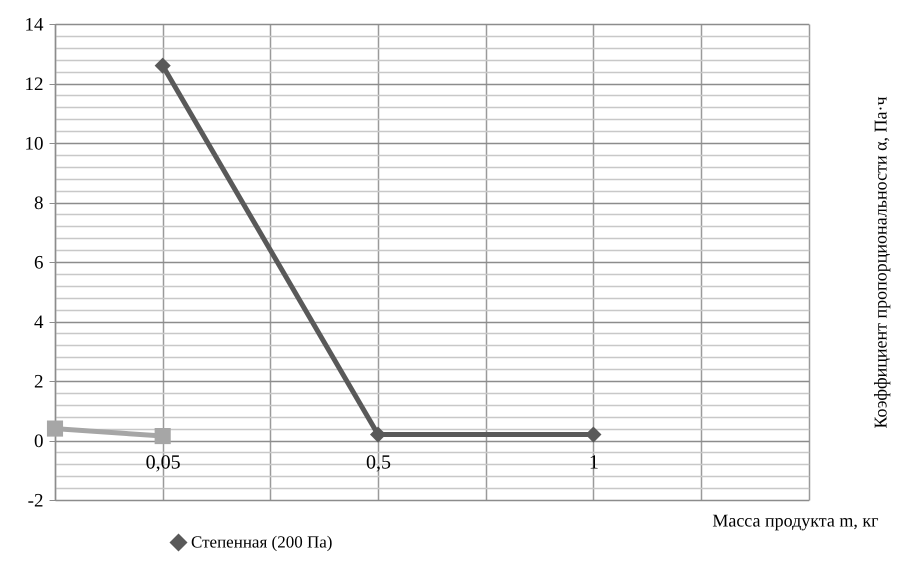 This screenshot has height=565, width=921. What do you see at coordinates (39, 322) in the screenshot?
I see `y-tick-label: 4` at bounding box center [39, 322].